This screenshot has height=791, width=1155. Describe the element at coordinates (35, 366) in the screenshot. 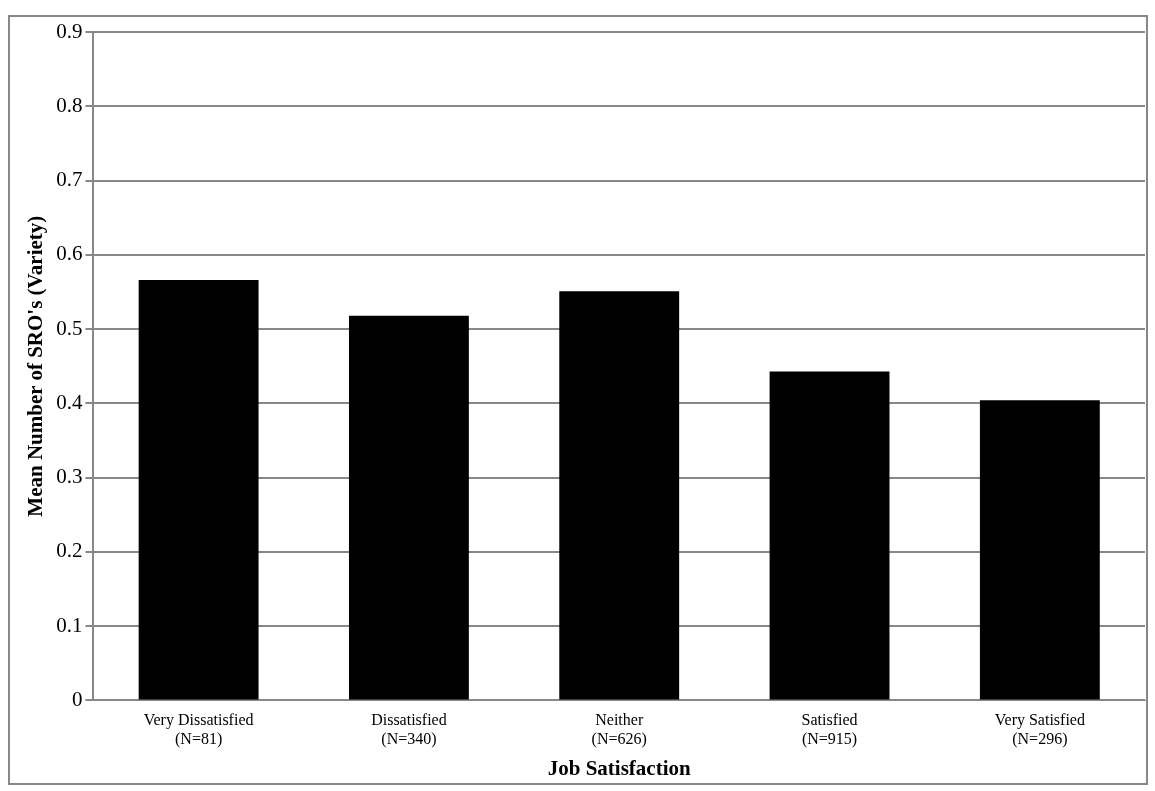

I see `y-axis-title: Mean Number of SRO's (Variety)` at that location.